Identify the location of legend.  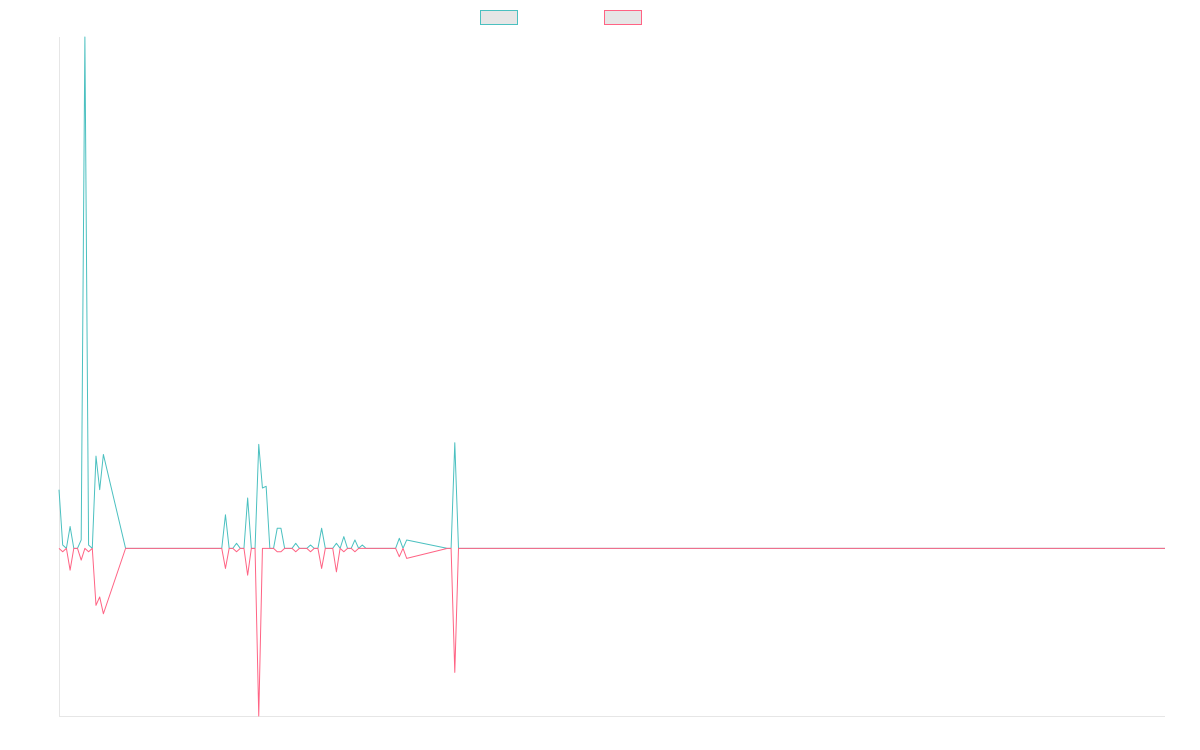
(600, 19).